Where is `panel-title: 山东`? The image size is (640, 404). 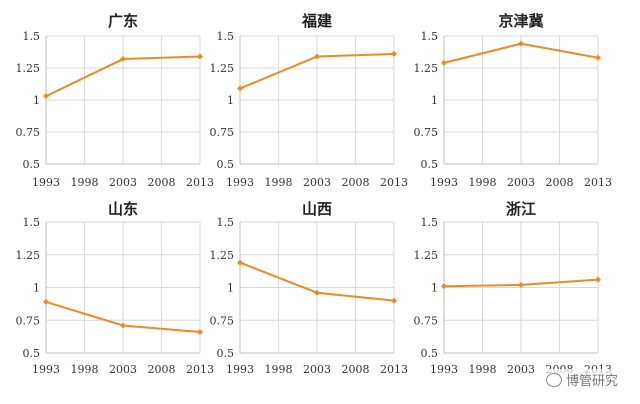 panel-title: 山东 is located at coordinates (123, 209).